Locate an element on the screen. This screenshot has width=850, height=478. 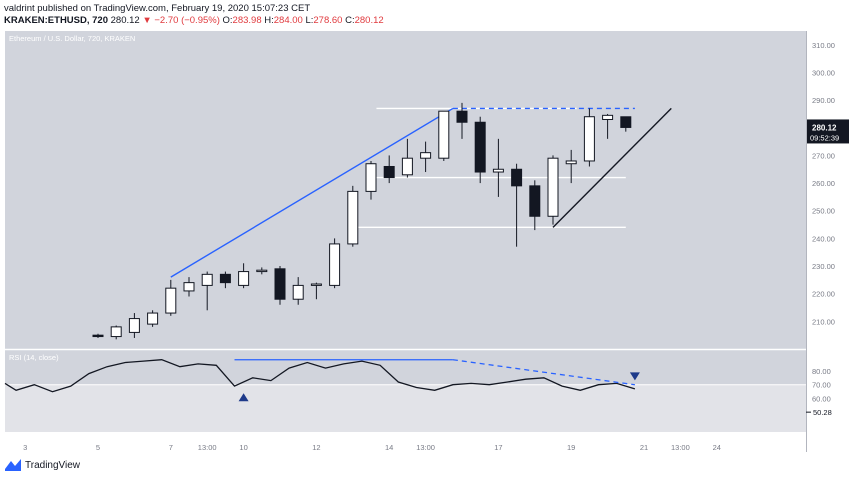
rsi-tick-label: 80.00 is located at coordinates (821, 371).